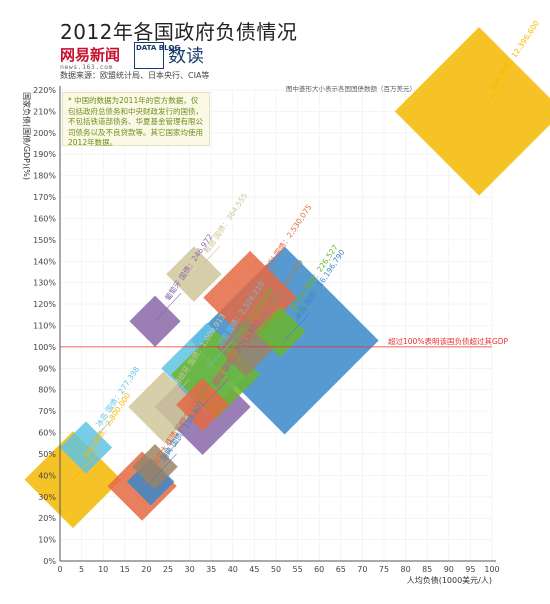  Describe the element at coordinates (47, 390) in the screenshot. I see `y-tick-label: 80%` at that location.